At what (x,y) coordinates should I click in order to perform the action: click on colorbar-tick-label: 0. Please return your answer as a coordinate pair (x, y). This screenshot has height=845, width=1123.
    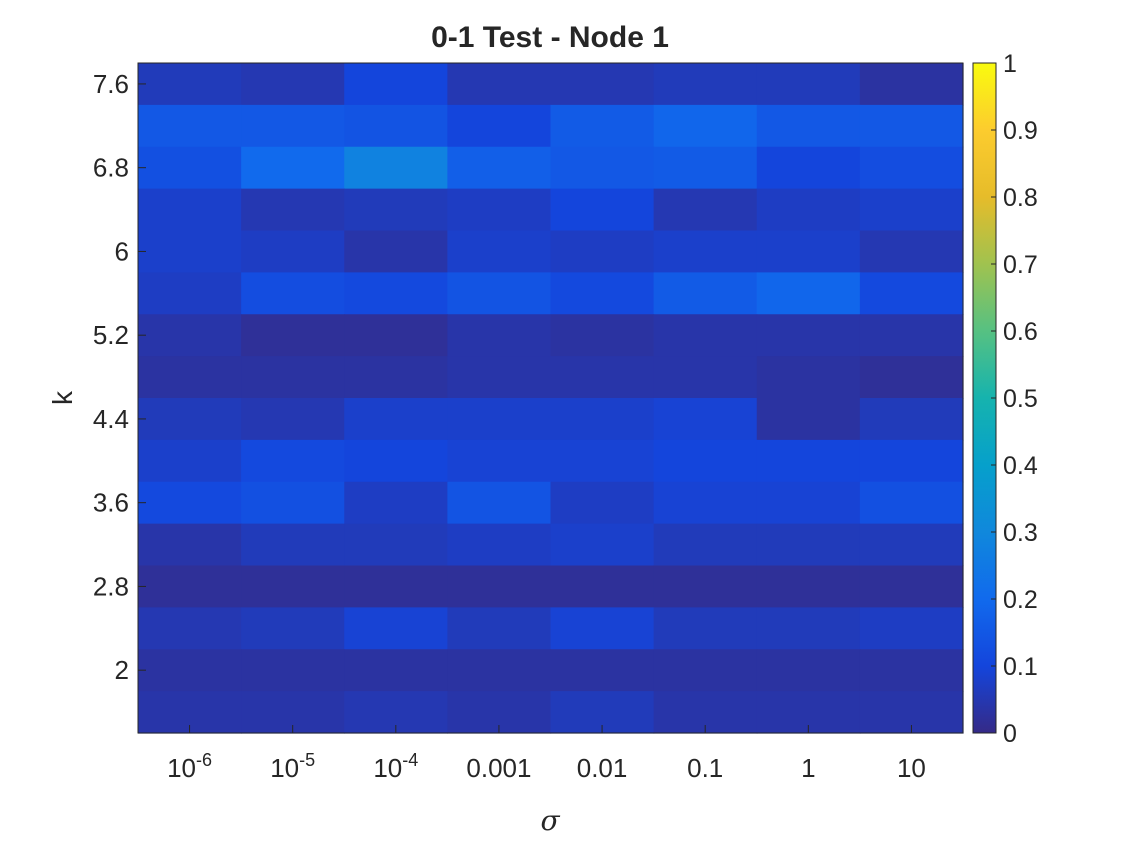
    Looking at the image, I should click on (1010, 734).